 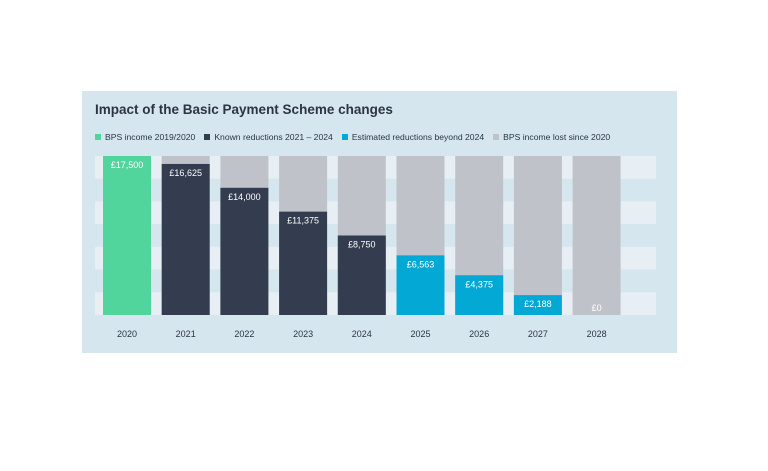 I want to click on legend-swatch-estimated, so click(x=344, y=137).